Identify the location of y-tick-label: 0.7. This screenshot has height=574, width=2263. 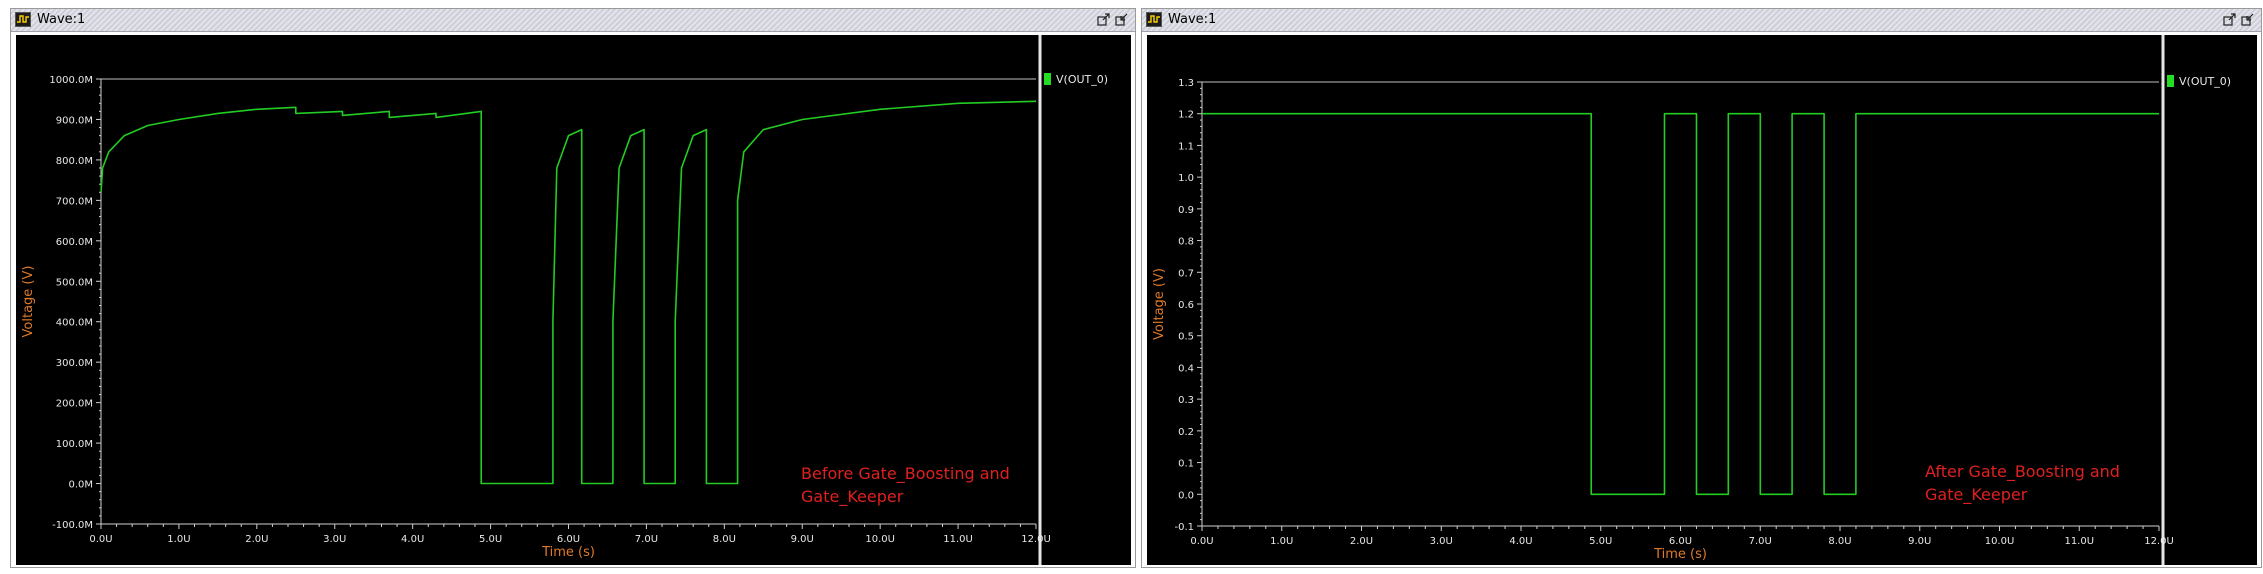
(1186, 273).